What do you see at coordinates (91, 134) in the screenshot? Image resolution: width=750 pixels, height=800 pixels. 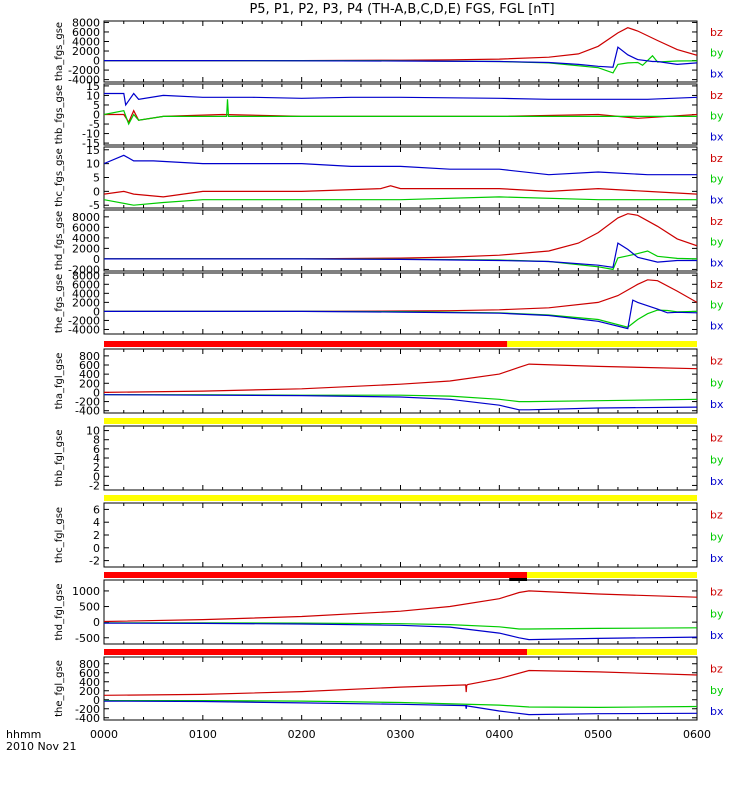 I see `y-tick-label: -10` at bounding box center [91, 134].